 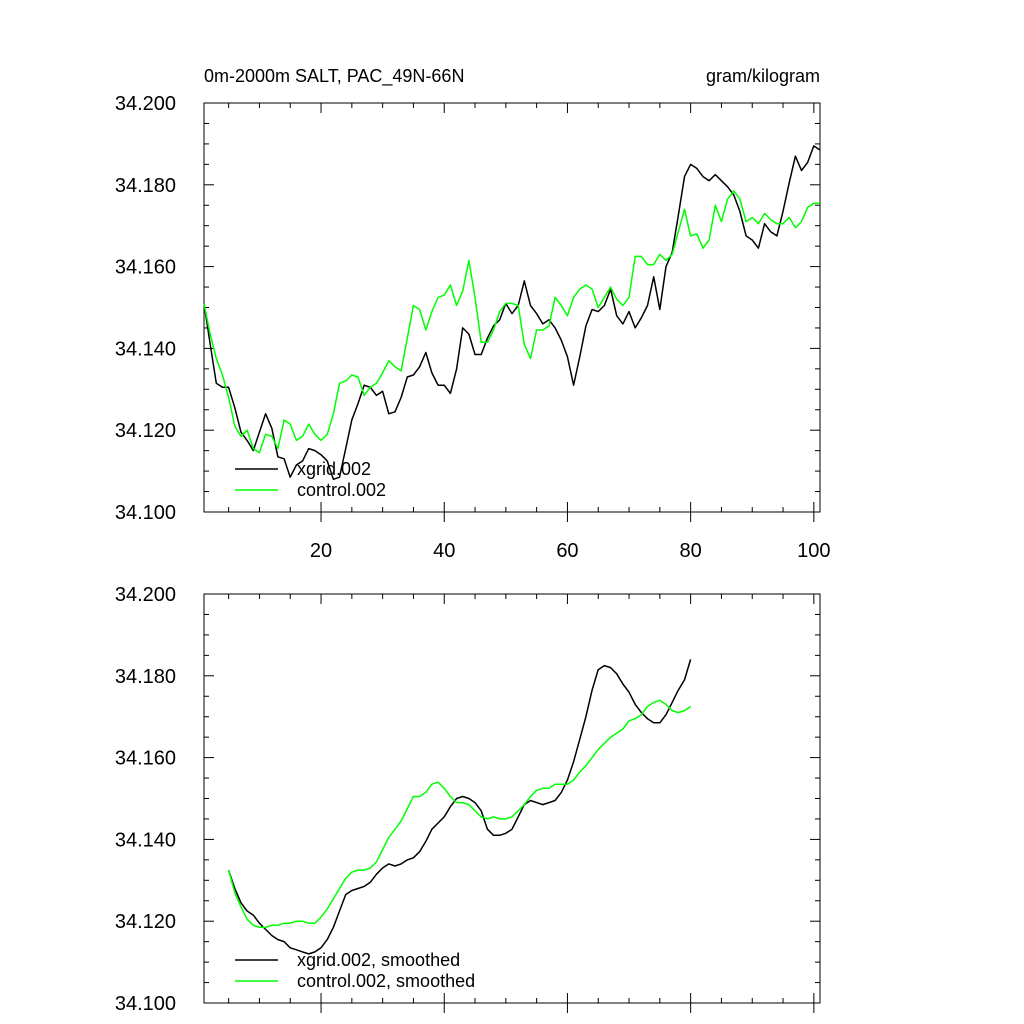 I want to click on legend-label-control: control.002, smoothed, so click(x=386, y=981).